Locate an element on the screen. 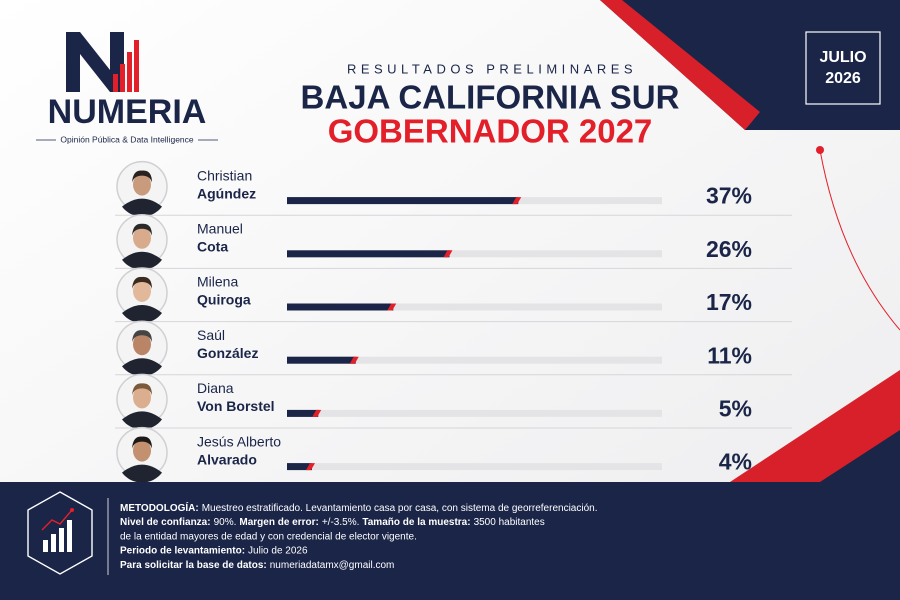  logo-name: NUMERIA is located at coordinates (127, 112).